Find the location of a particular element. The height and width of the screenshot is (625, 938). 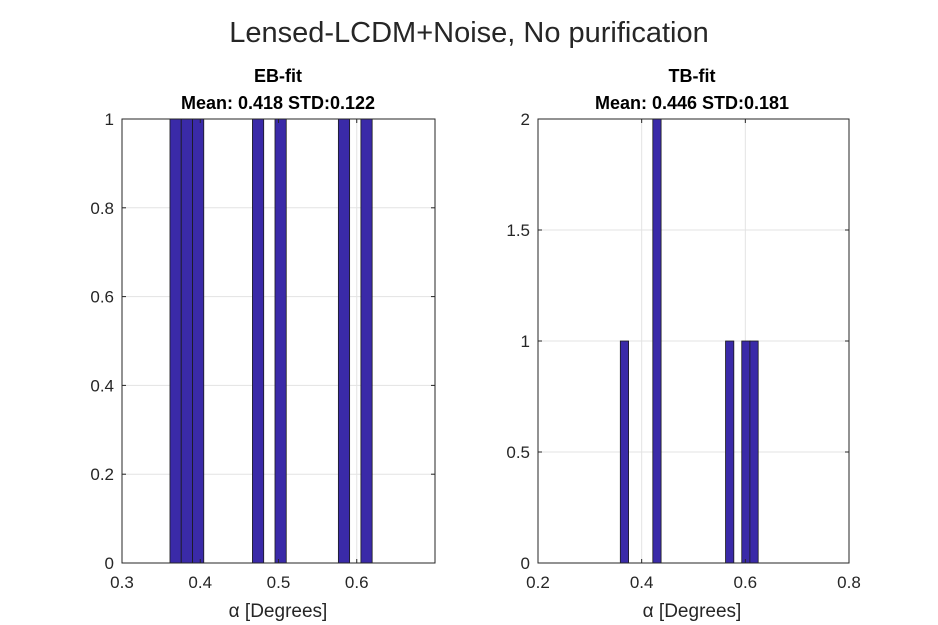

eb-fit-title: EB-fit is located at coordinates (278, 76).